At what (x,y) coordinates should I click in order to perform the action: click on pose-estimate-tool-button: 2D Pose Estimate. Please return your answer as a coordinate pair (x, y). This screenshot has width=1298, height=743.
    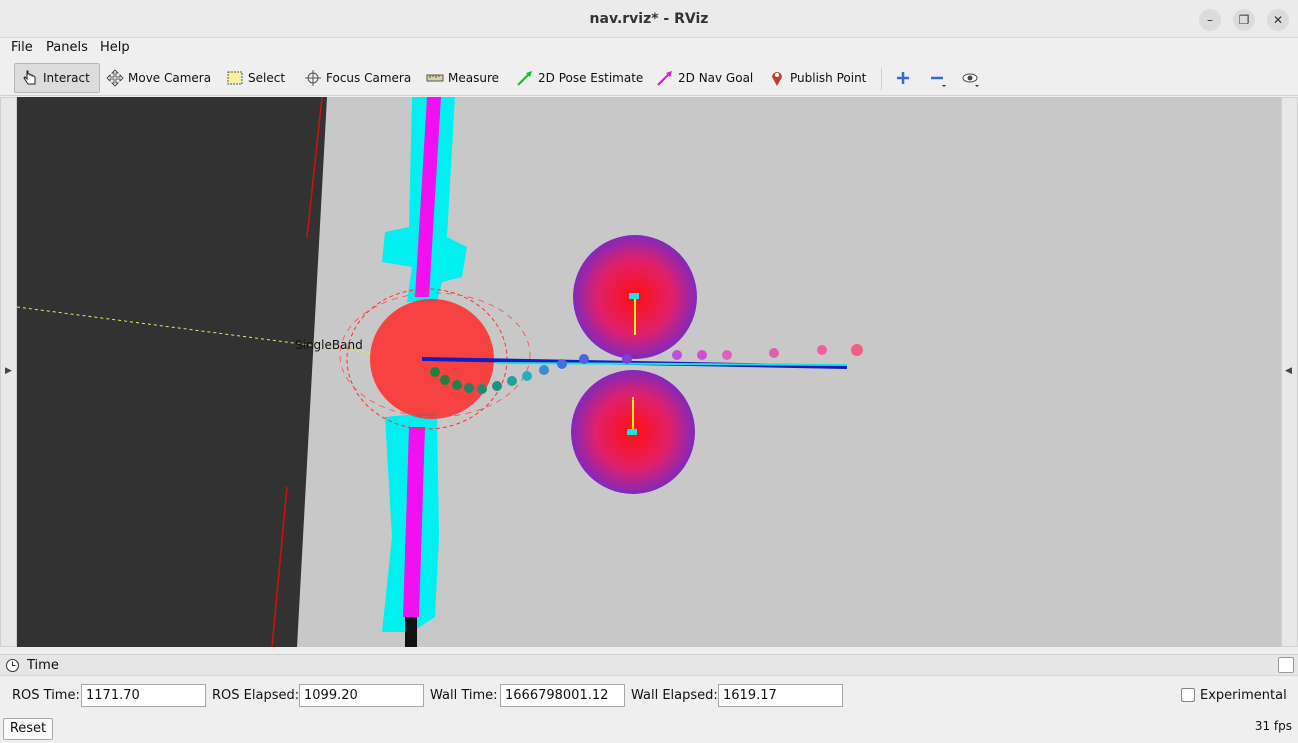
    Looking at the image, I should click on (579, 78).